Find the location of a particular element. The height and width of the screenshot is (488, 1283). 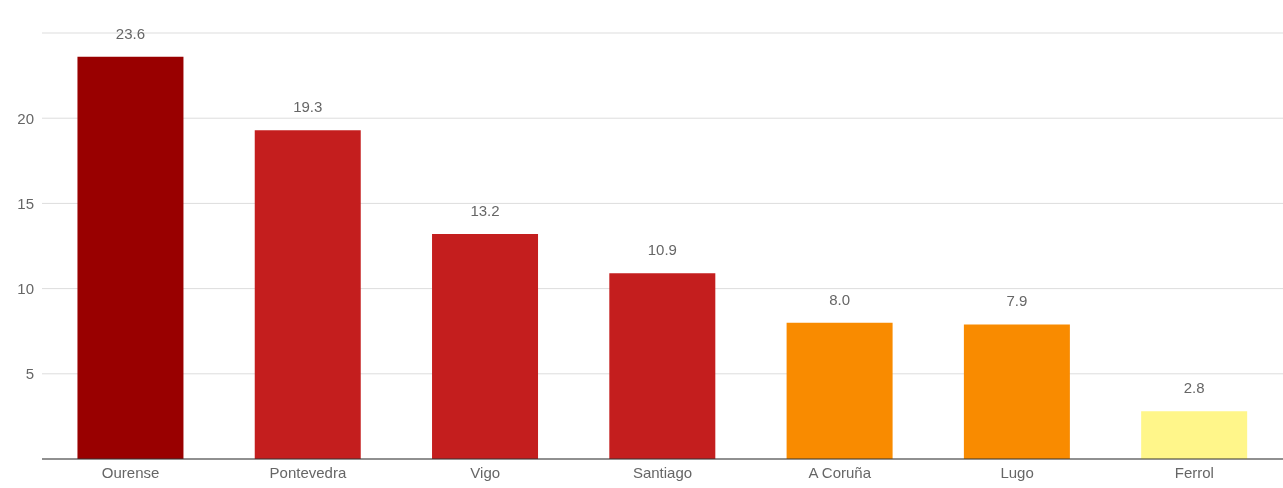

data-label: 8.0 is located at coordinates (840, 299).